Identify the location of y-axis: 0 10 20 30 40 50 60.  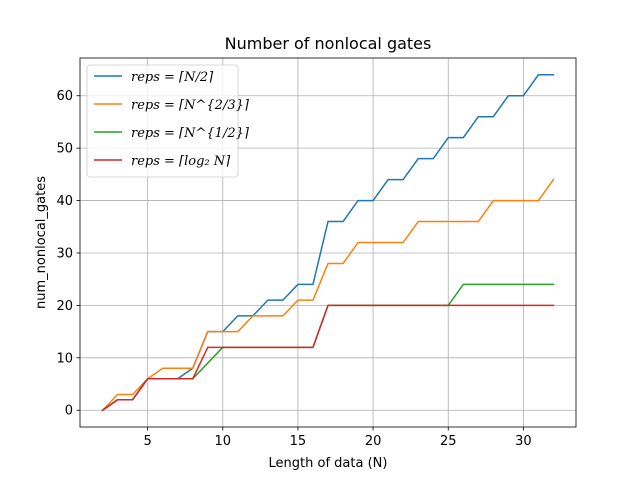
(68, 254).